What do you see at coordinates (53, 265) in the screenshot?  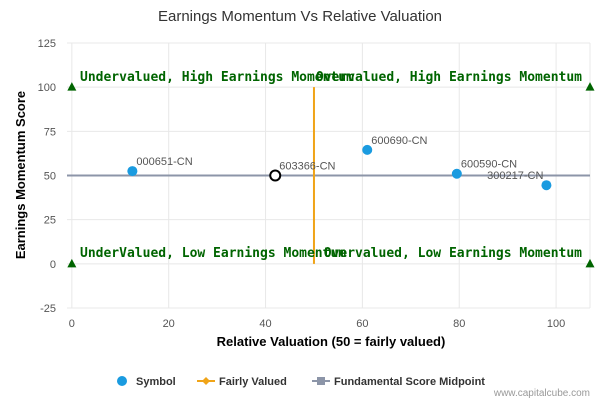 I see `y-tick-label: 0` at bounding box center [53, 265].